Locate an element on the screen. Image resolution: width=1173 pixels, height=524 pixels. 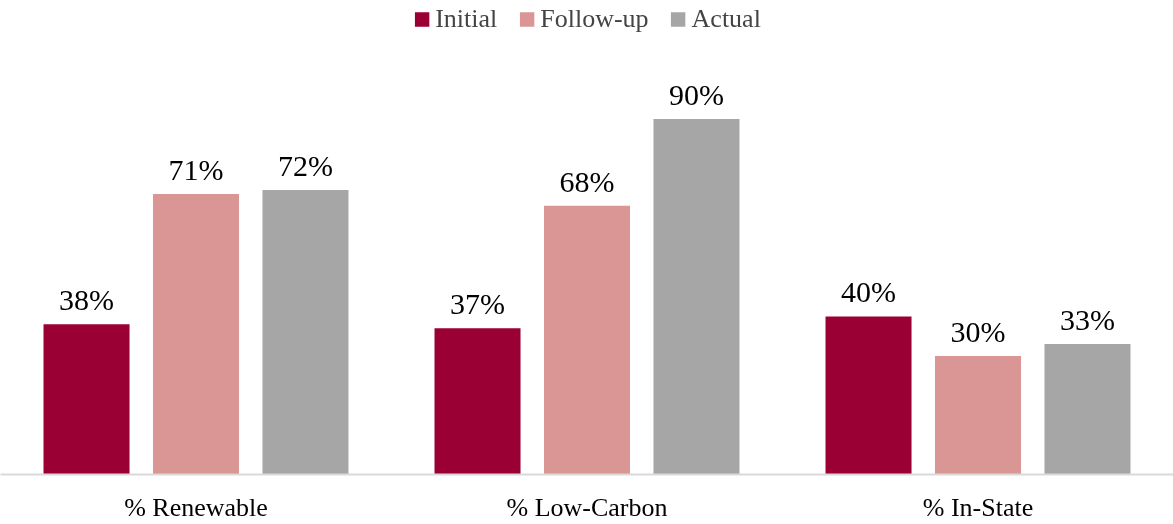
x-tick-label: % Renewable is located at coordinates (196, 507).